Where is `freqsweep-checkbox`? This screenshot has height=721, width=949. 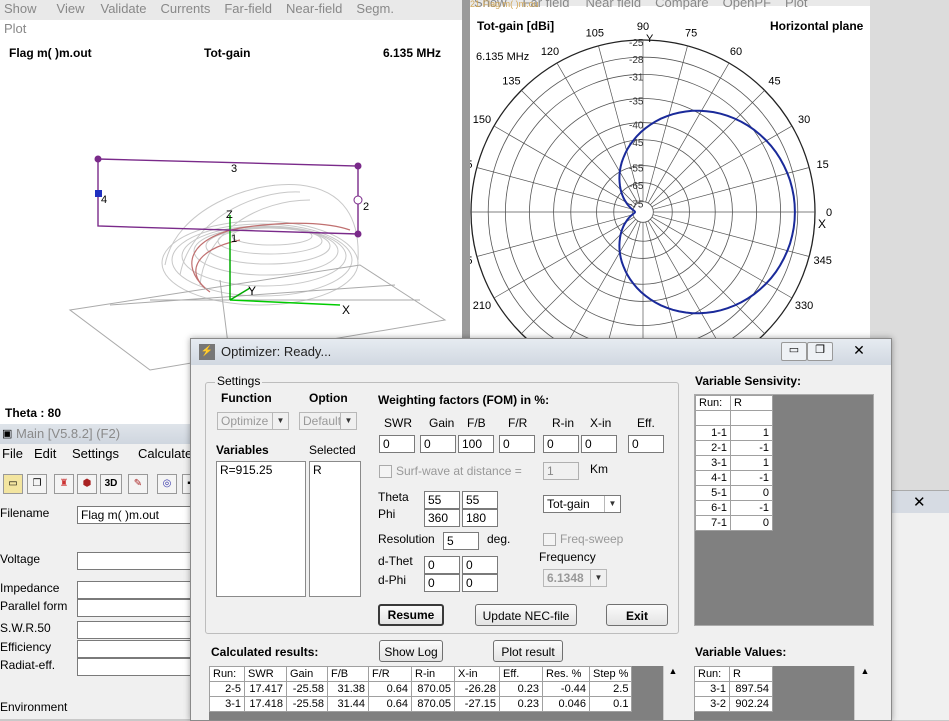
freqsweep-checkbox is located at coordinates (549, 539).